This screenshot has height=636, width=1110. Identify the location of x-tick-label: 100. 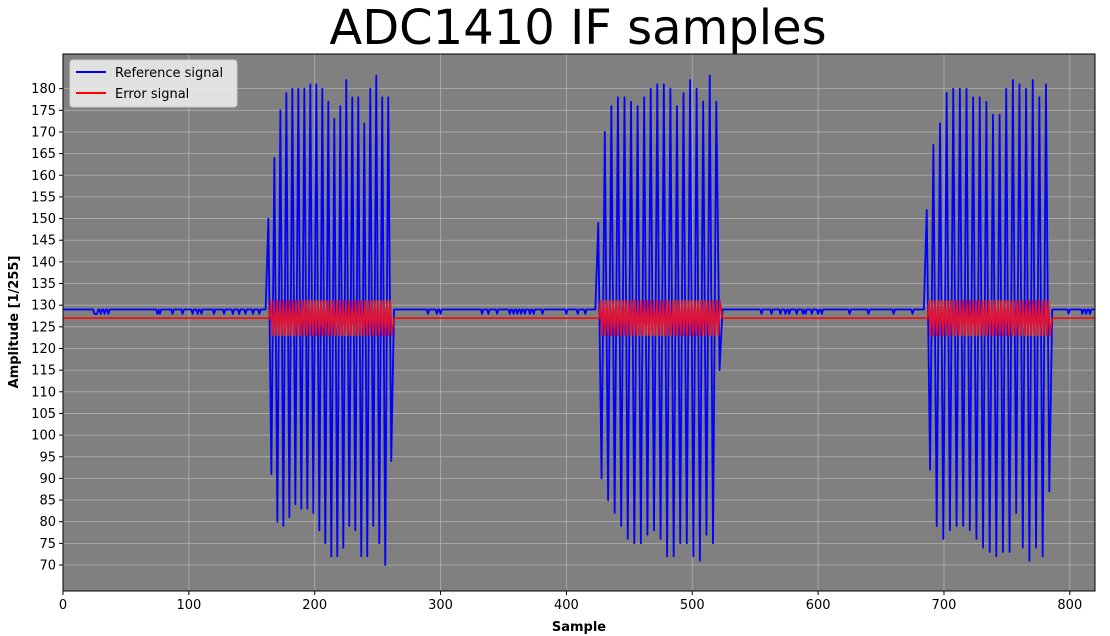
(188, 605).